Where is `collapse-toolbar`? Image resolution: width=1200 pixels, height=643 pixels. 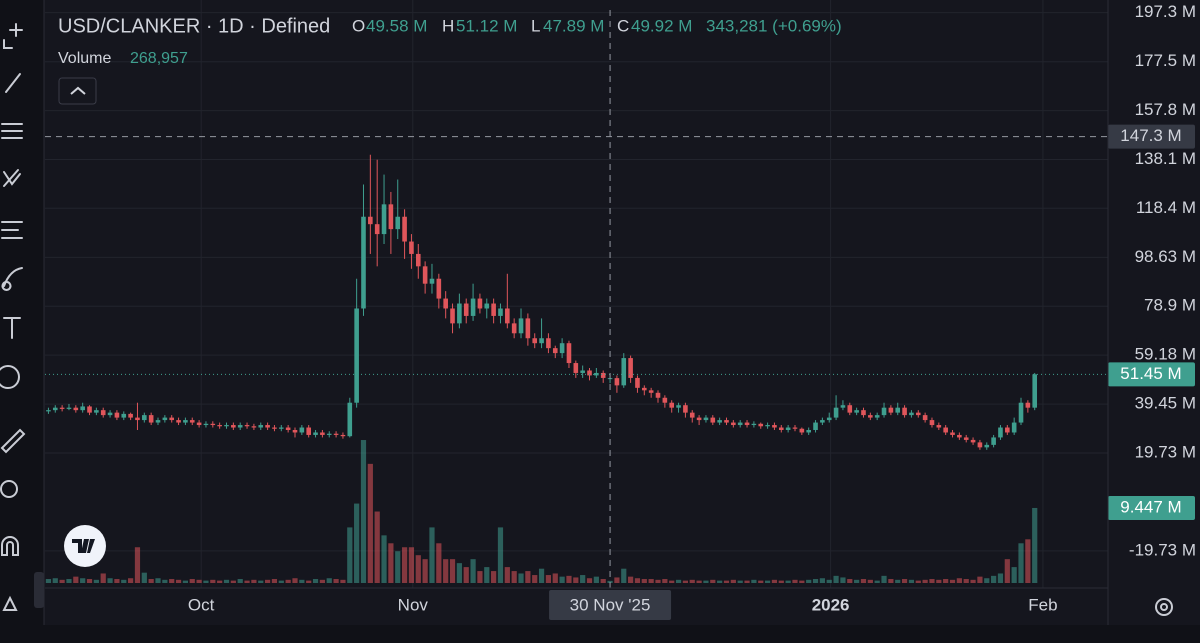
collapse-toolbar is located at coordinates (39, 590).